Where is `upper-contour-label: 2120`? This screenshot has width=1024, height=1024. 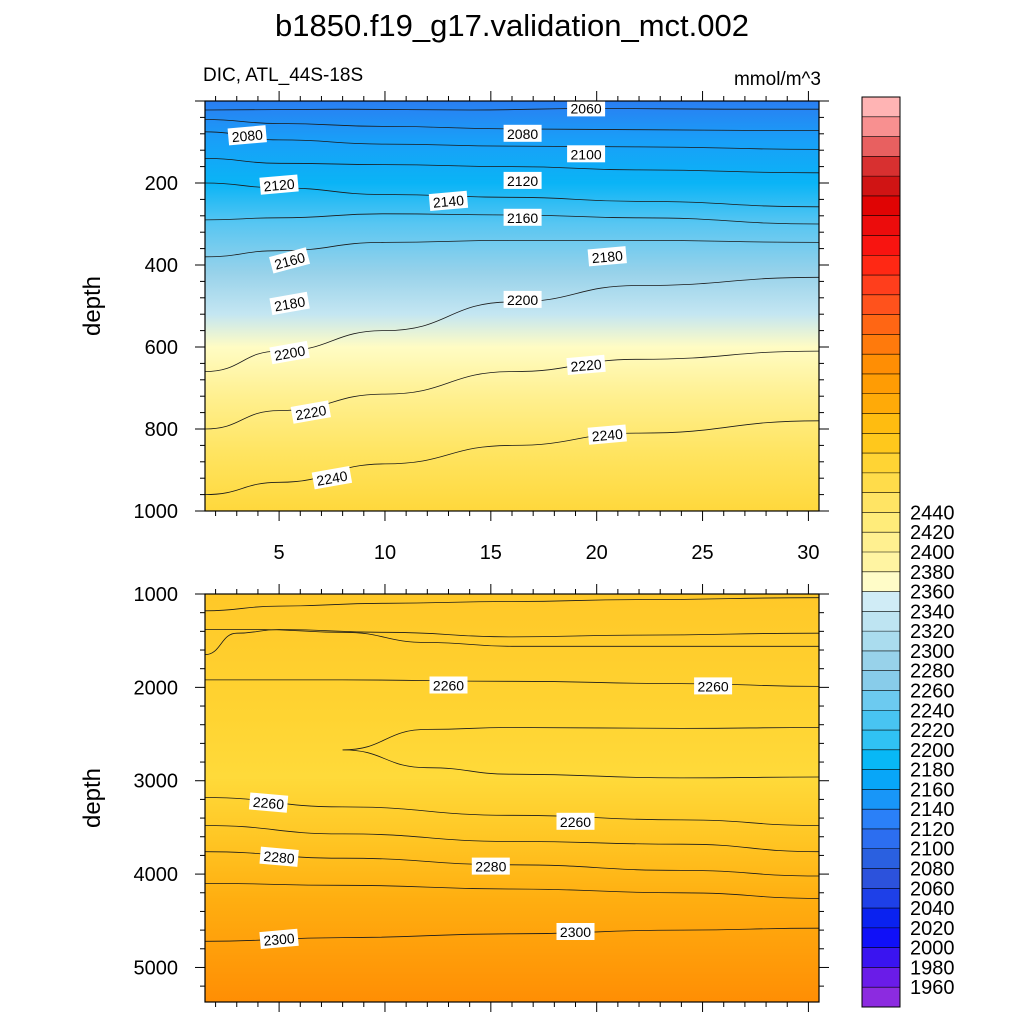
upper-contour-label: 2120 is located at coordinates (522, 180).